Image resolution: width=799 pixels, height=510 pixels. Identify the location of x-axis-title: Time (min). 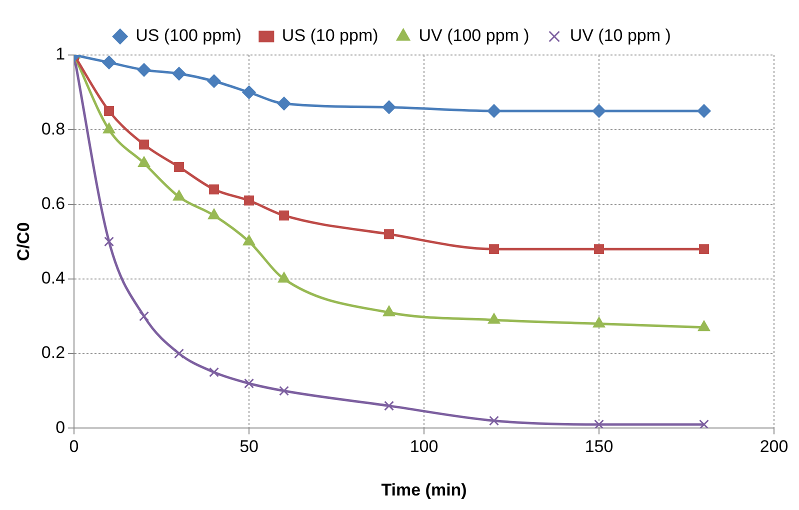
(424, 490).